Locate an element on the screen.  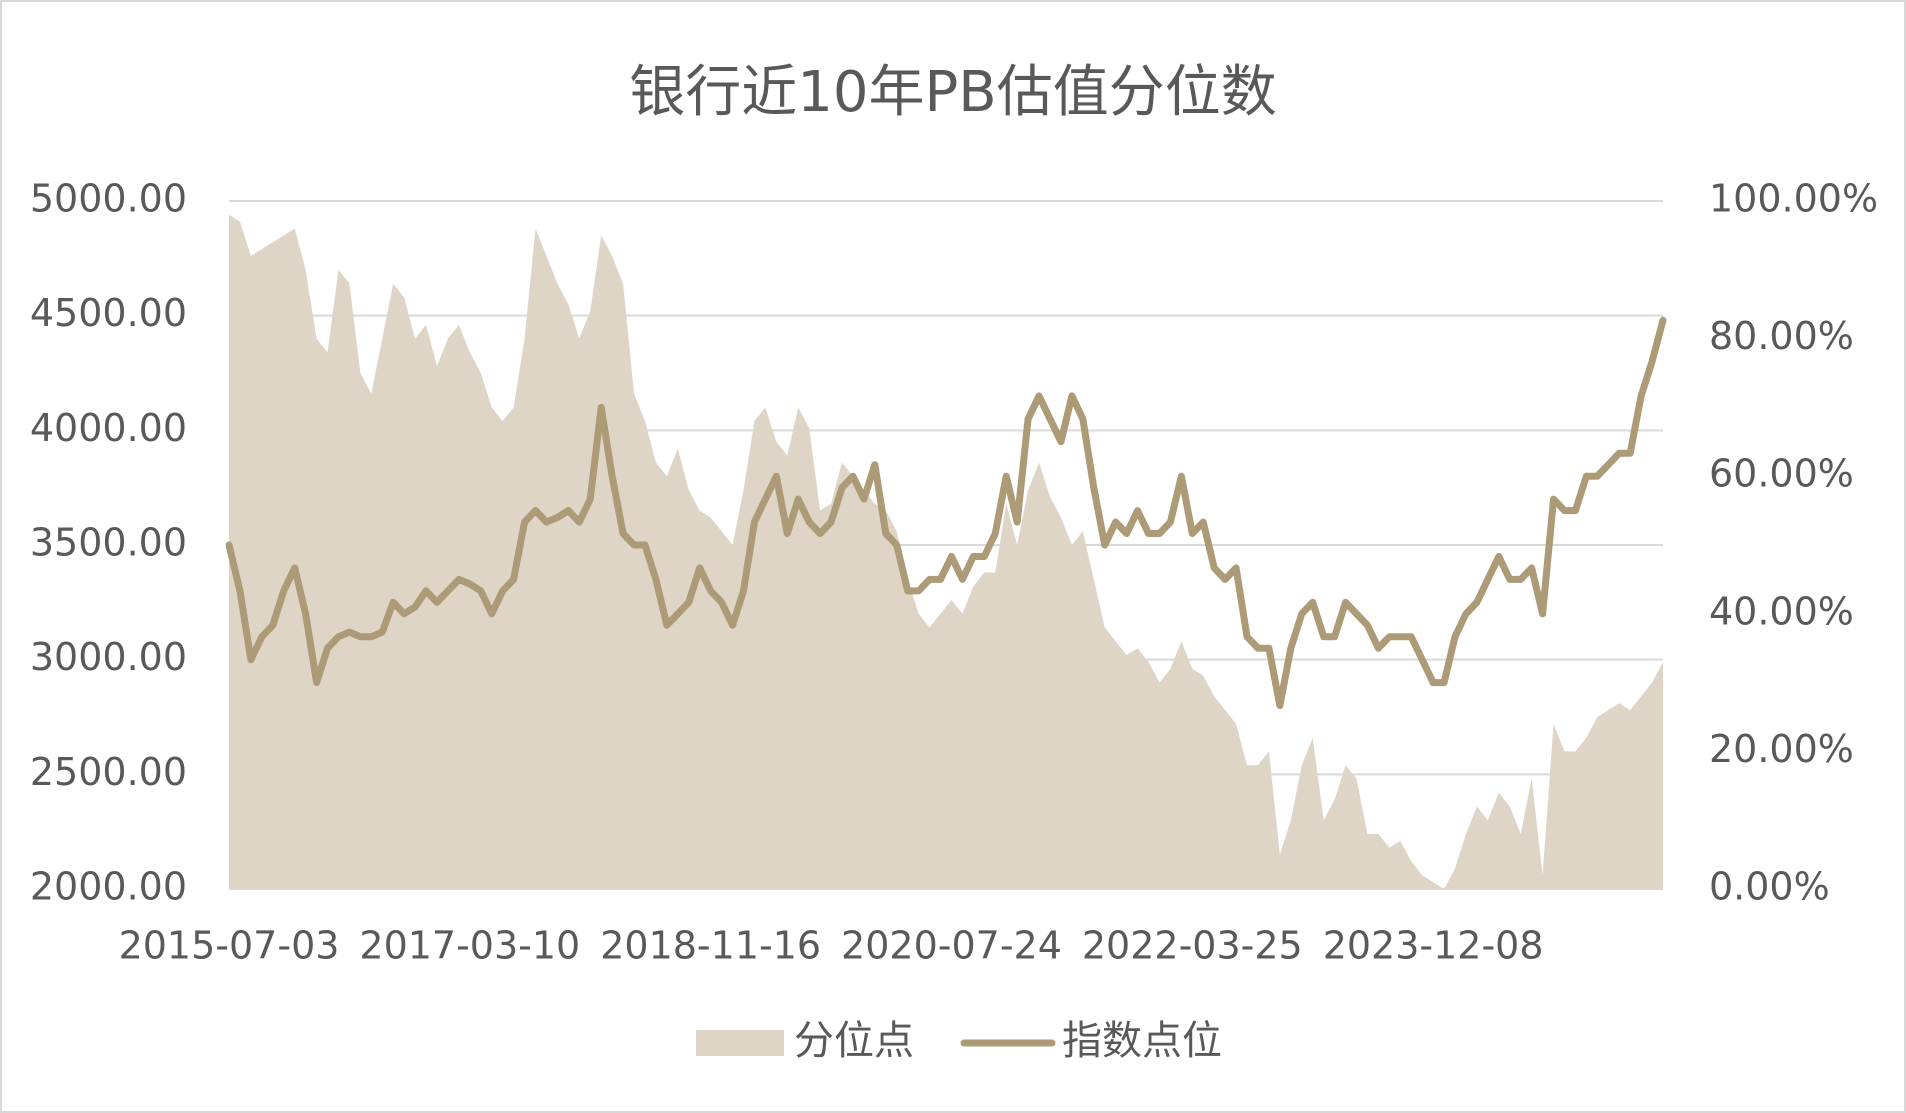
y2-tick-label: 60.00% is located at coordinates (1781, 474).